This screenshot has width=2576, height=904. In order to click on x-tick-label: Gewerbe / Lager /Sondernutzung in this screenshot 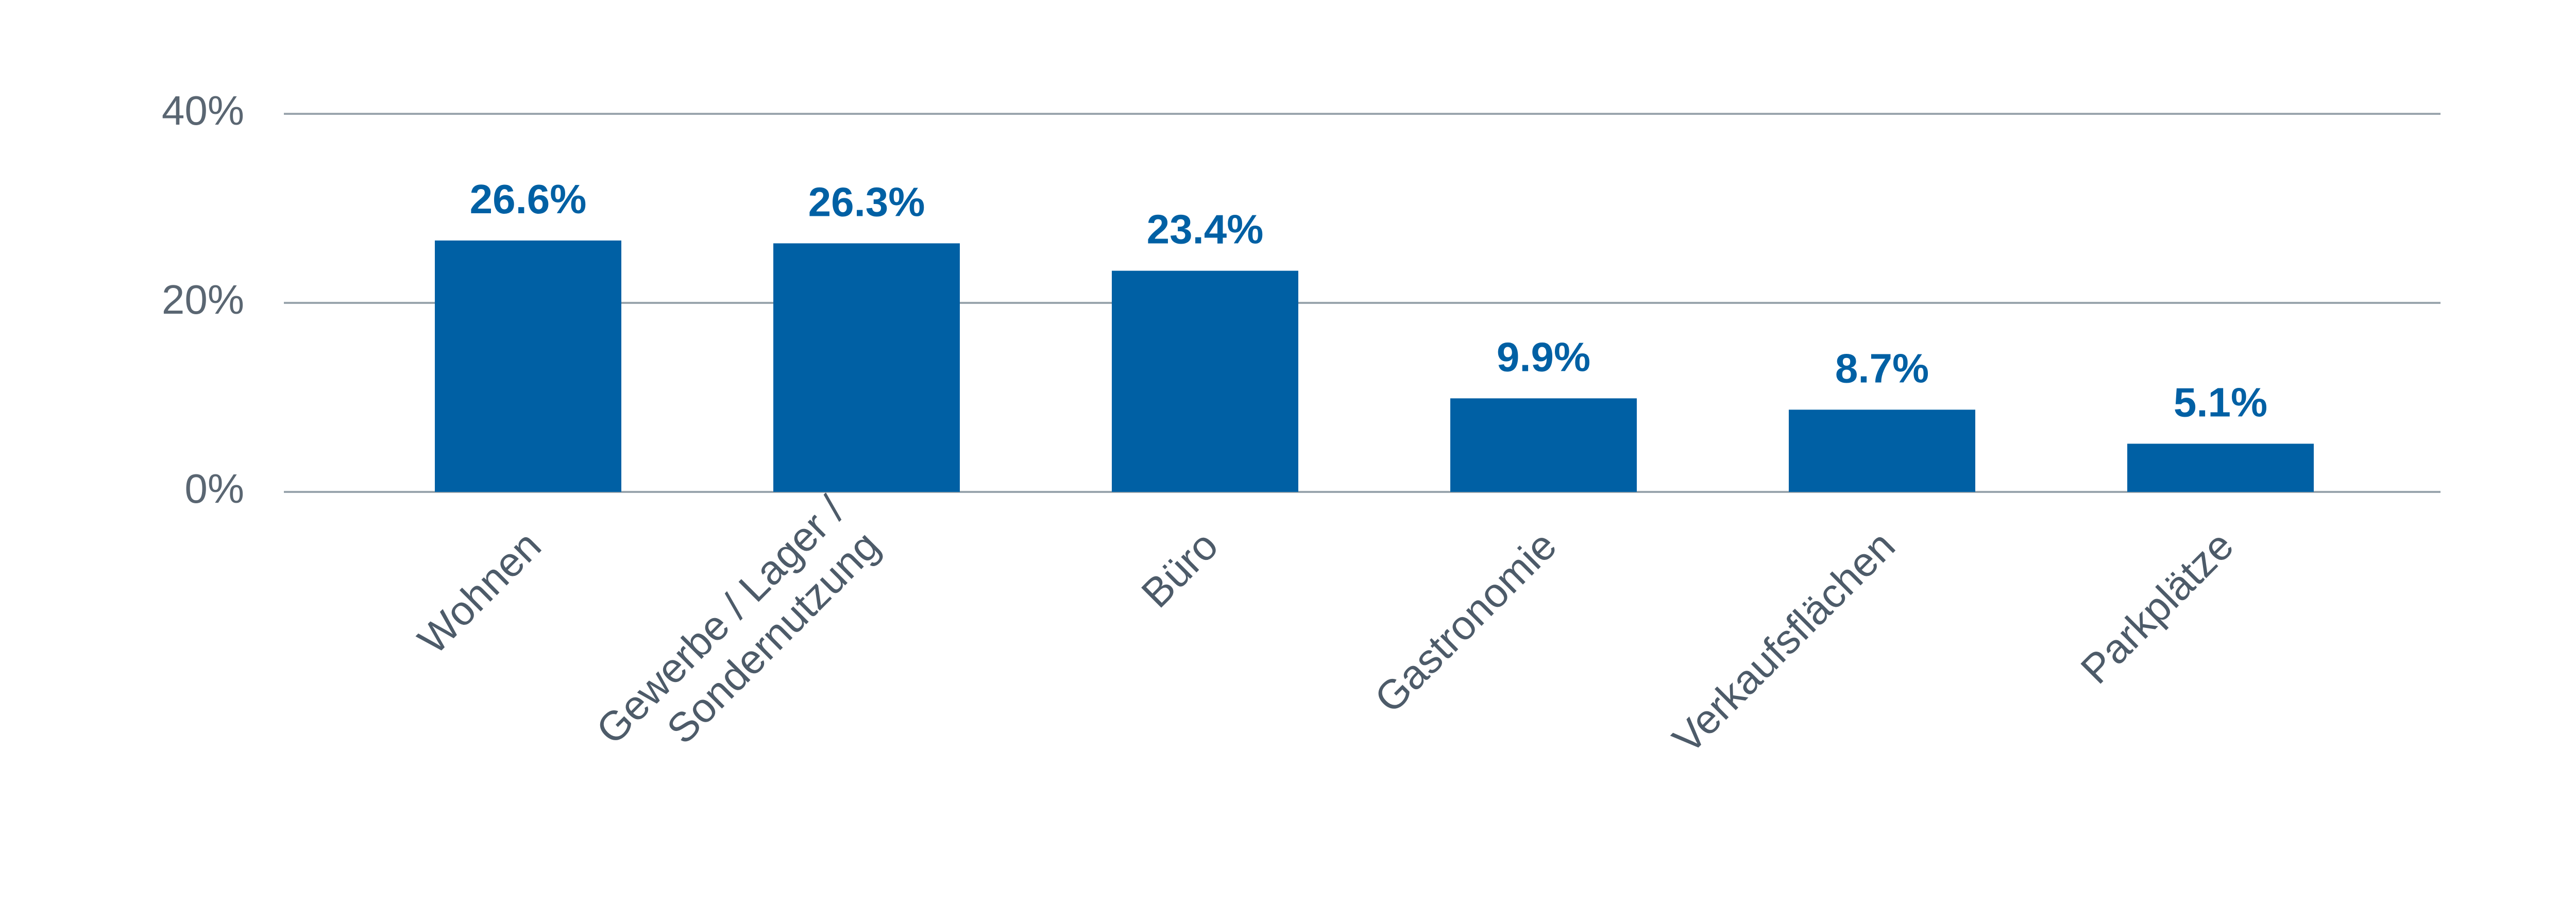, I will do `click(737, 637)`.